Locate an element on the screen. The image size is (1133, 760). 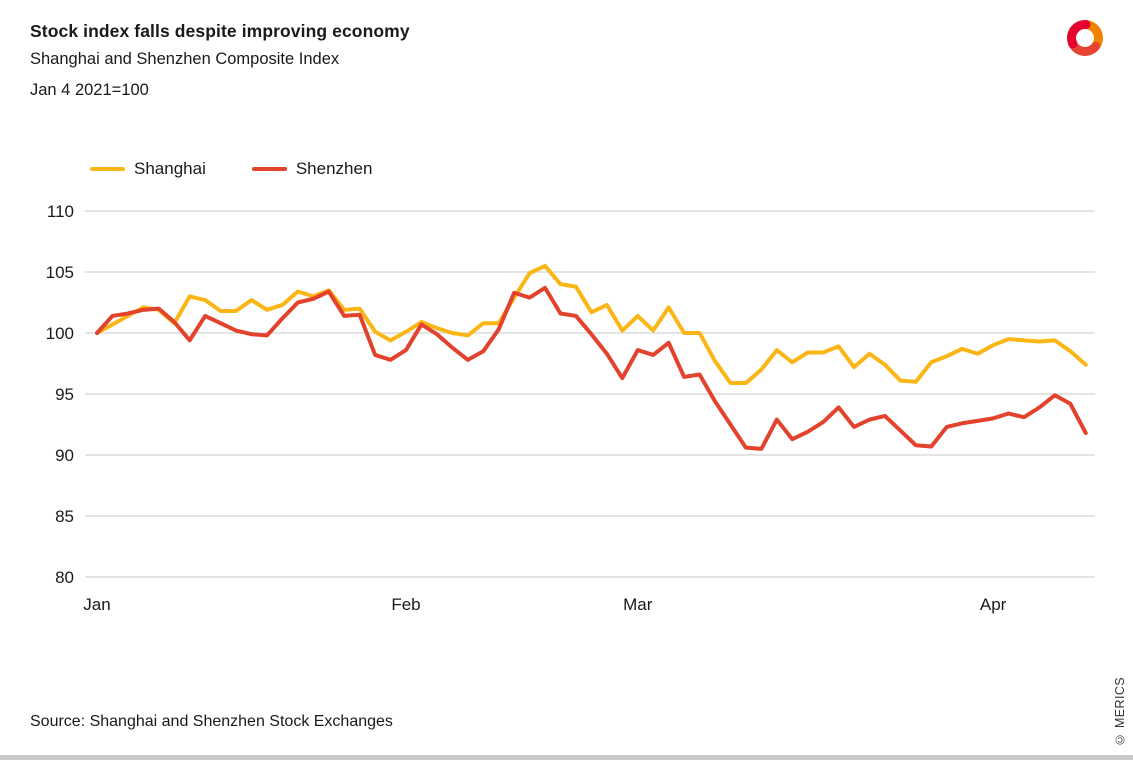
y-tick-105: 105 is located at coordinates (60, 272).